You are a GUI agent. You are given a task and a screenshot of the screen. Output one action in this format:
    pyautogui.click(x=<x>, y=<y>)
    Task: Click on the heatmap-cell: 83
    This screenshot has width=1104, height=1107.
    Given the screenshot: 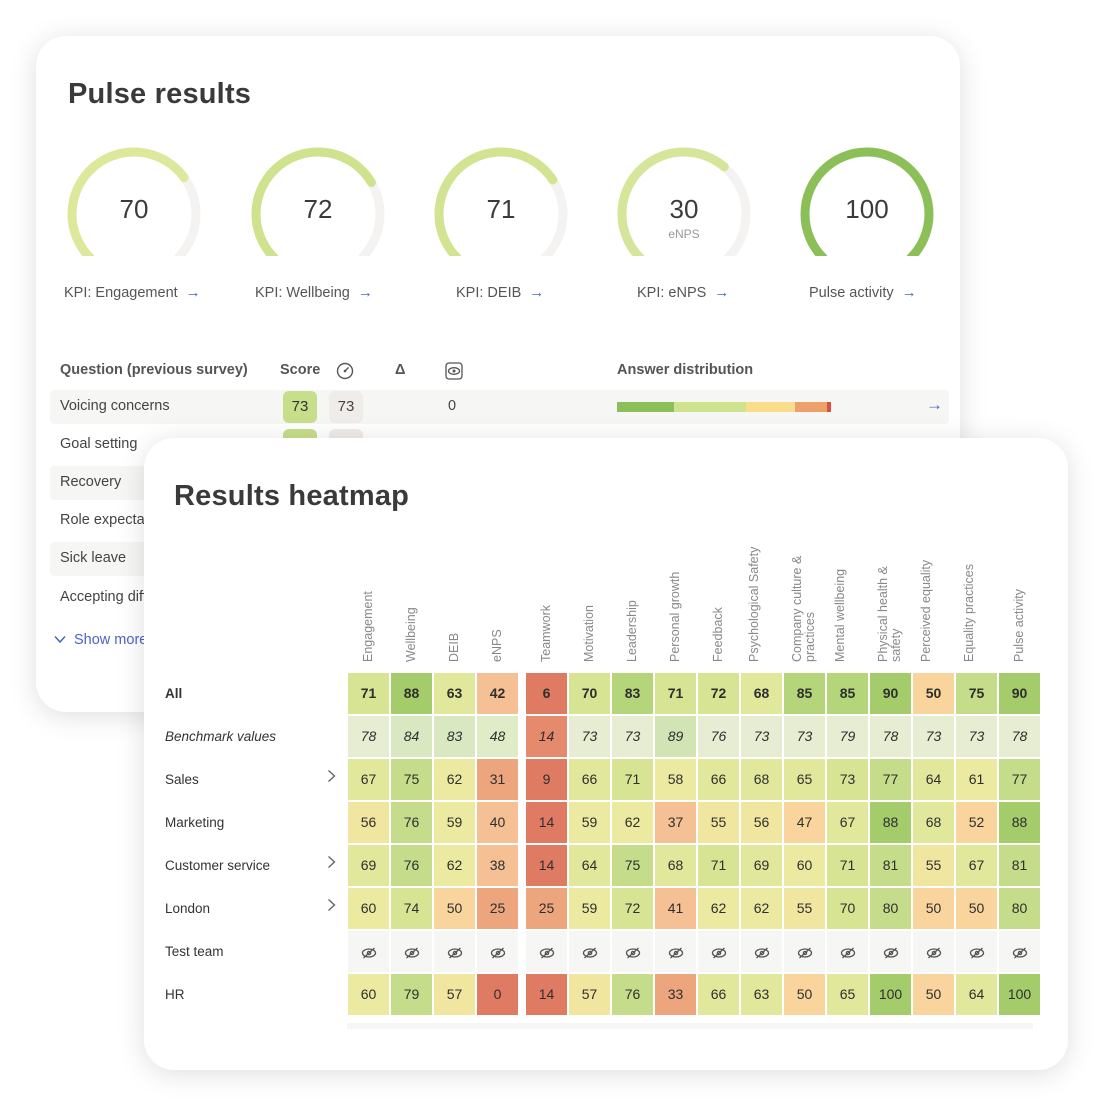 What is the action you would take?
    pyautogui.click(x=632, y=693)
    